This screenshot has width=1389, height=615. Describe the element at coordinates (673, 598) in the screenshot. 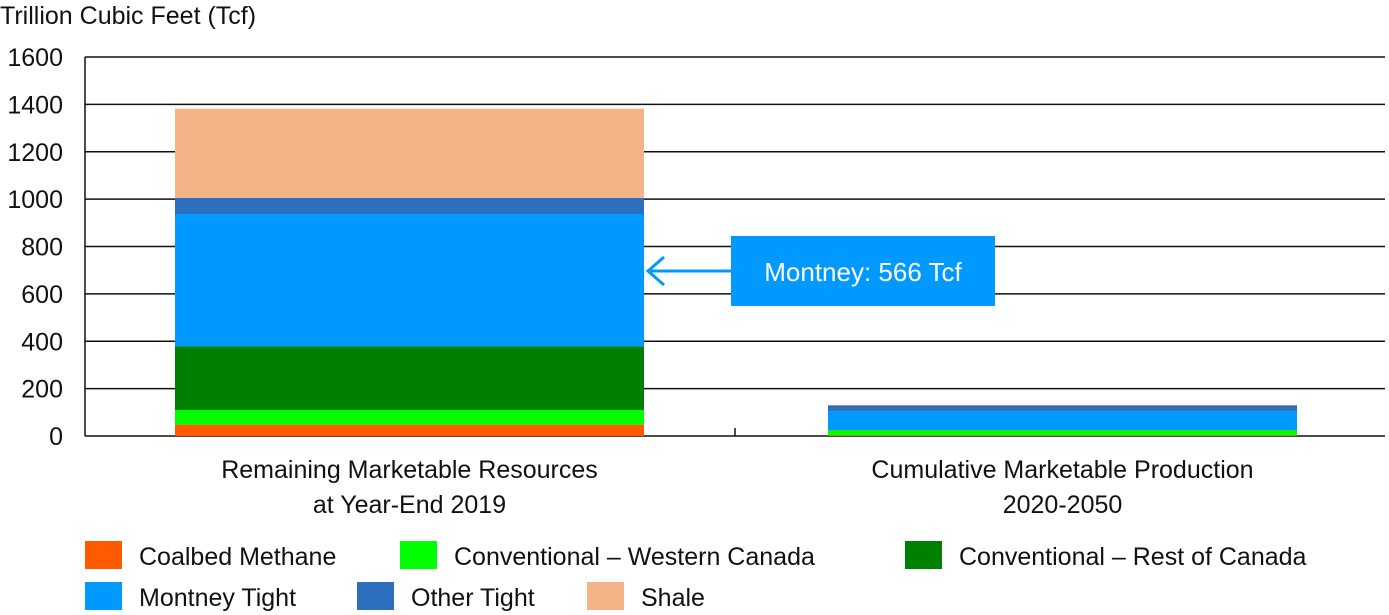

I see `legend-label: Shale` at that location.